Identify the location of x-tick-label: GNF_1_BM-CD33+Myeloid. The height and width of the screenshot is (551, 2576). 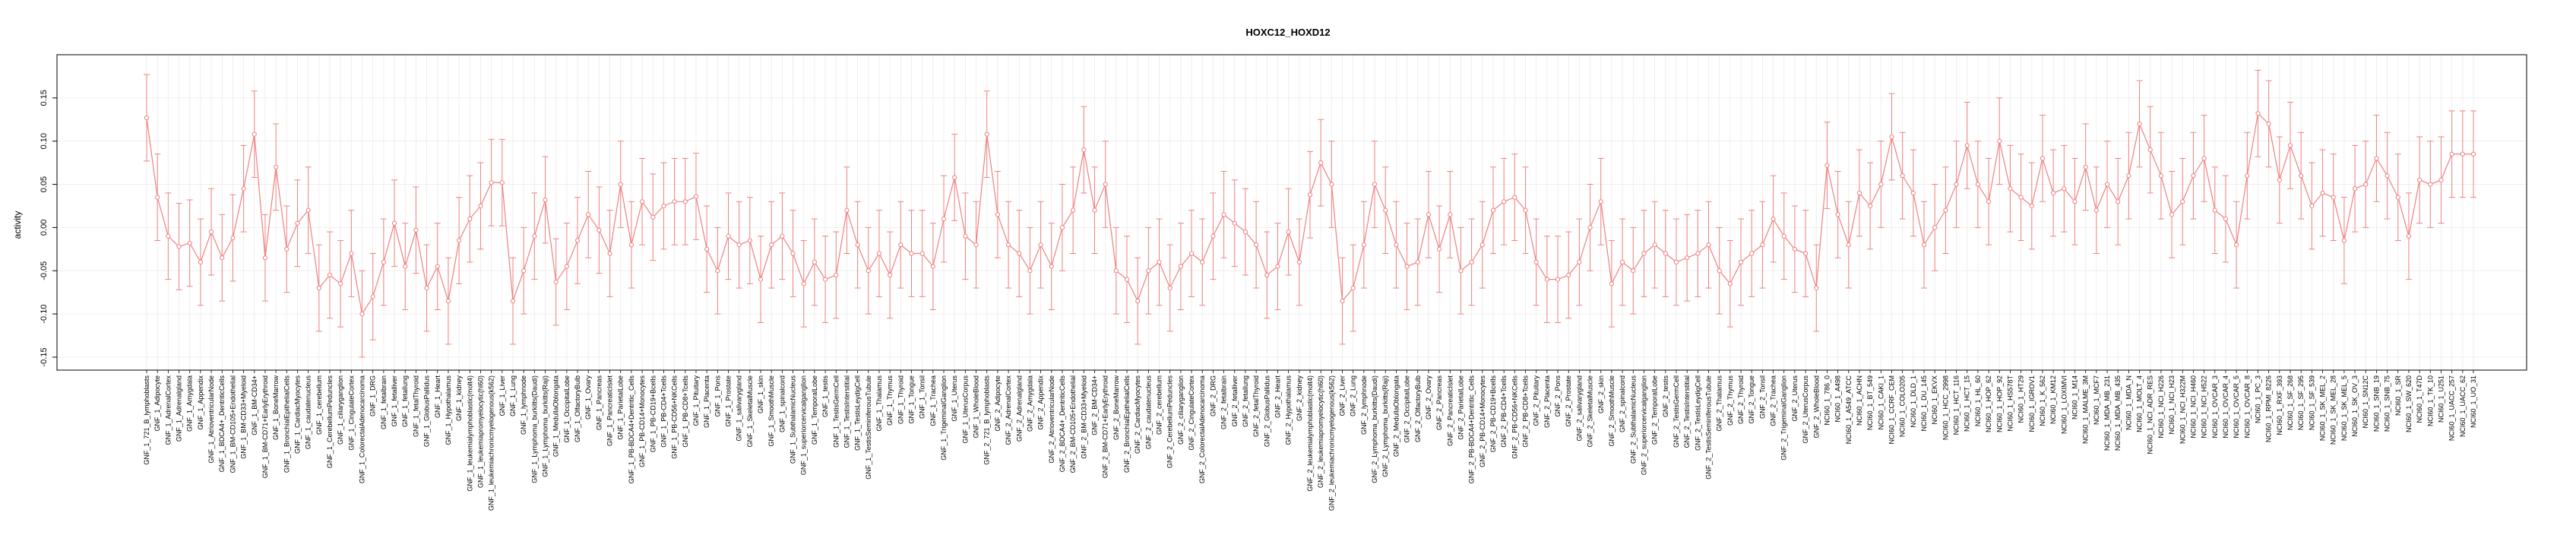
(244, 417).